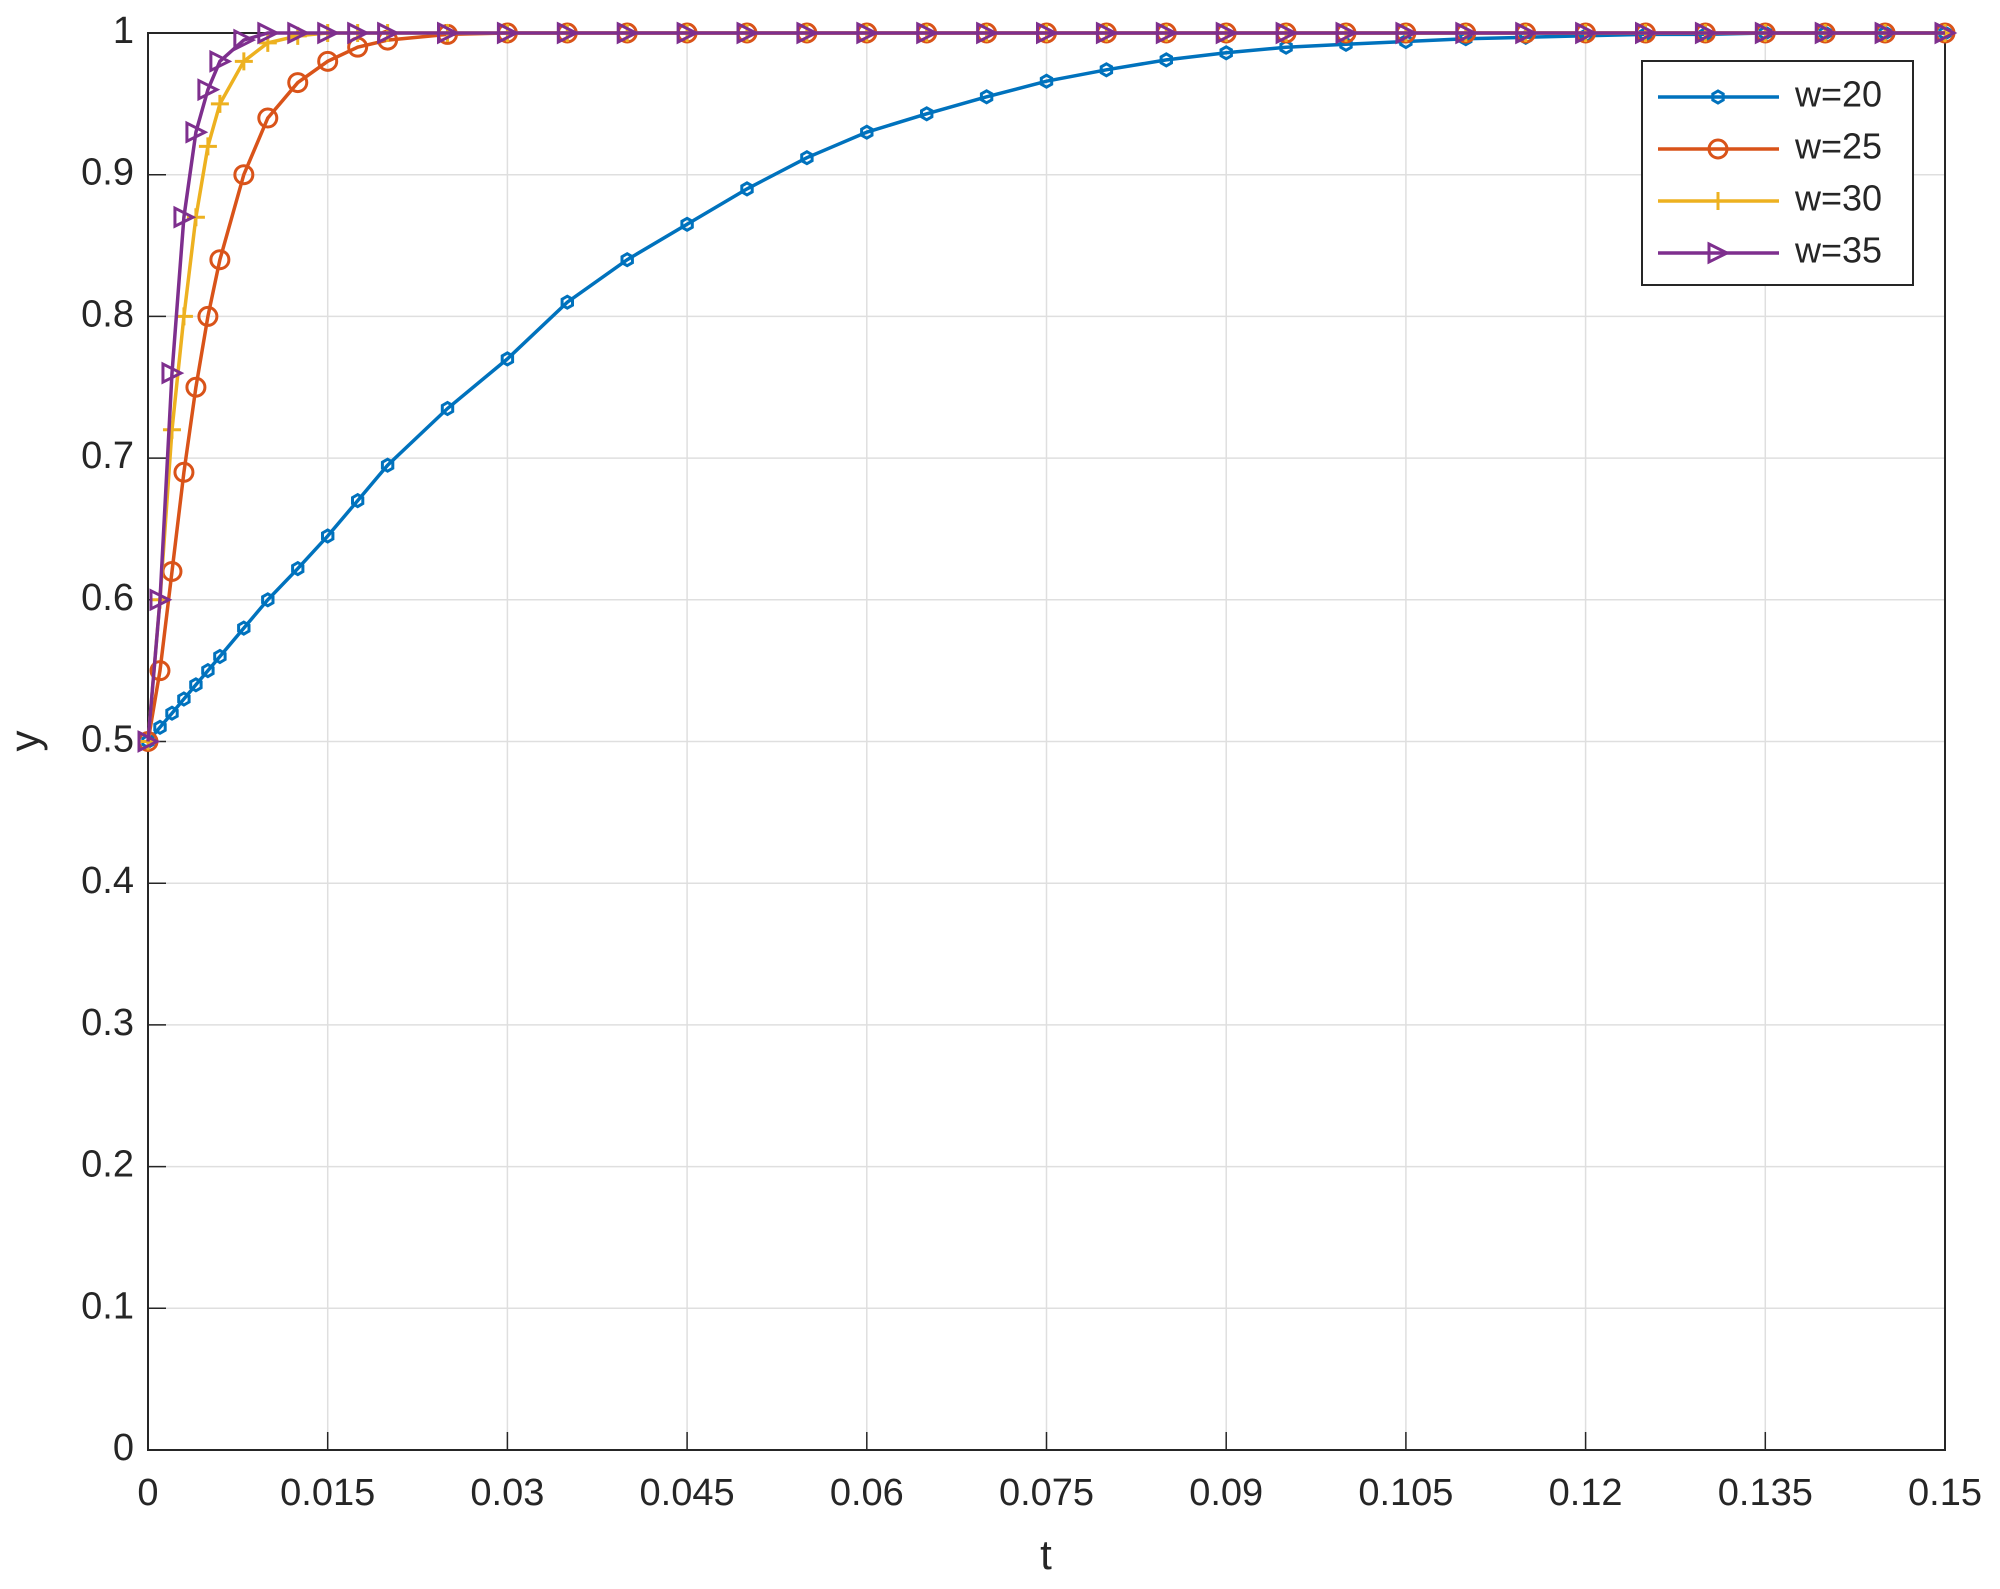  Describe the element at coordinates (1777, 173) in the screenshot. I see `legend: w=20 w=25 w=30 w=35` at that location.